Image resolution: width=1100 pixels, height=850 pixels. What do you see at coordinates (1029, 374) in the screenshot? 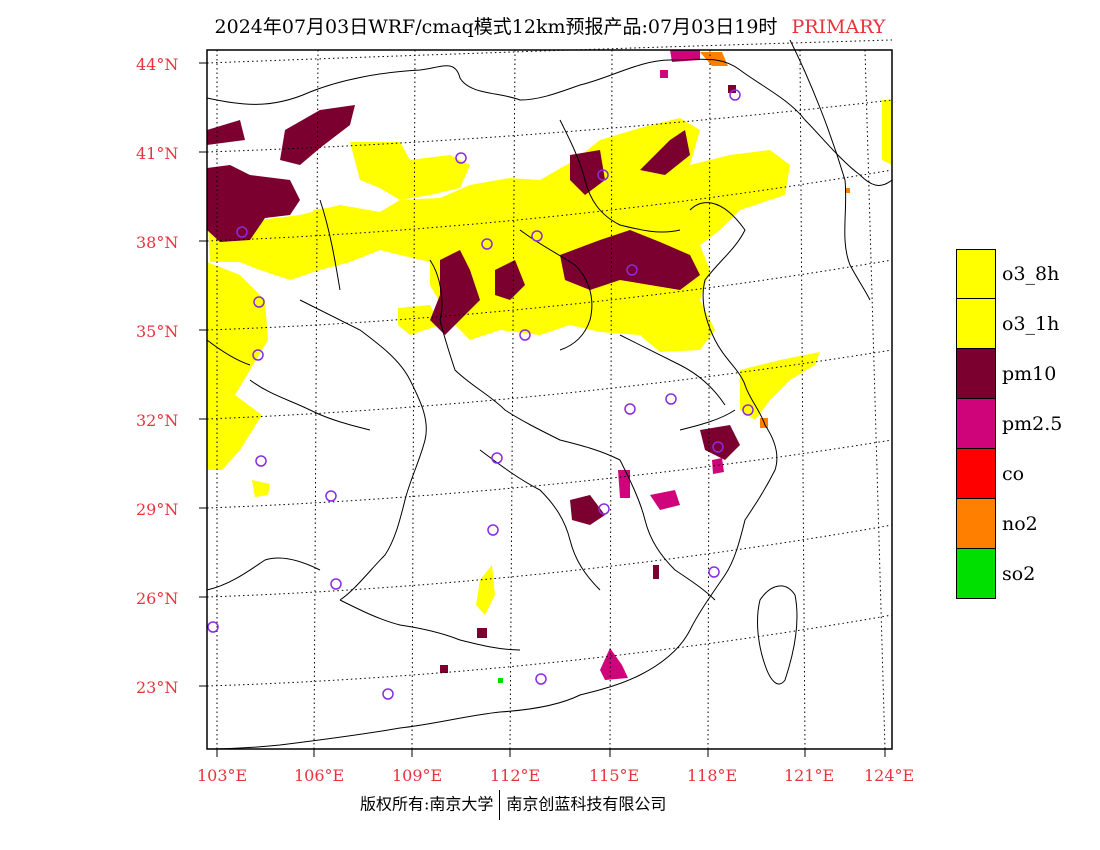
I see `legend-label: pm10` at bounding box center [1029, 374].